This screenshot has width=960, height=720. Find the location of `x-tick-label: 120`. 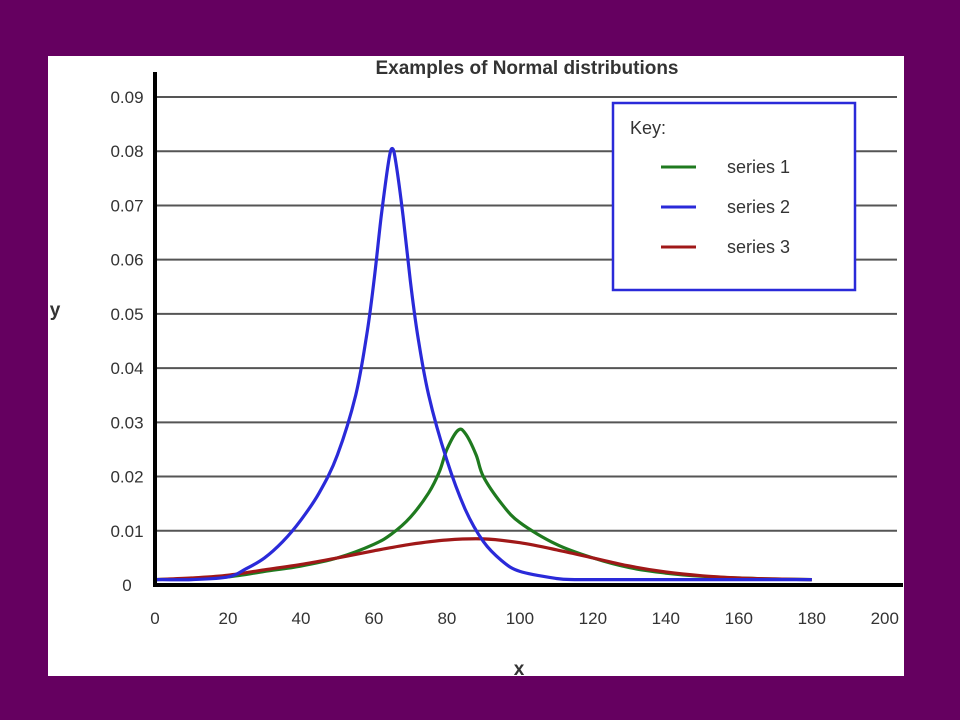

x-tick-label: 120 is located at coordinates (593, 618).